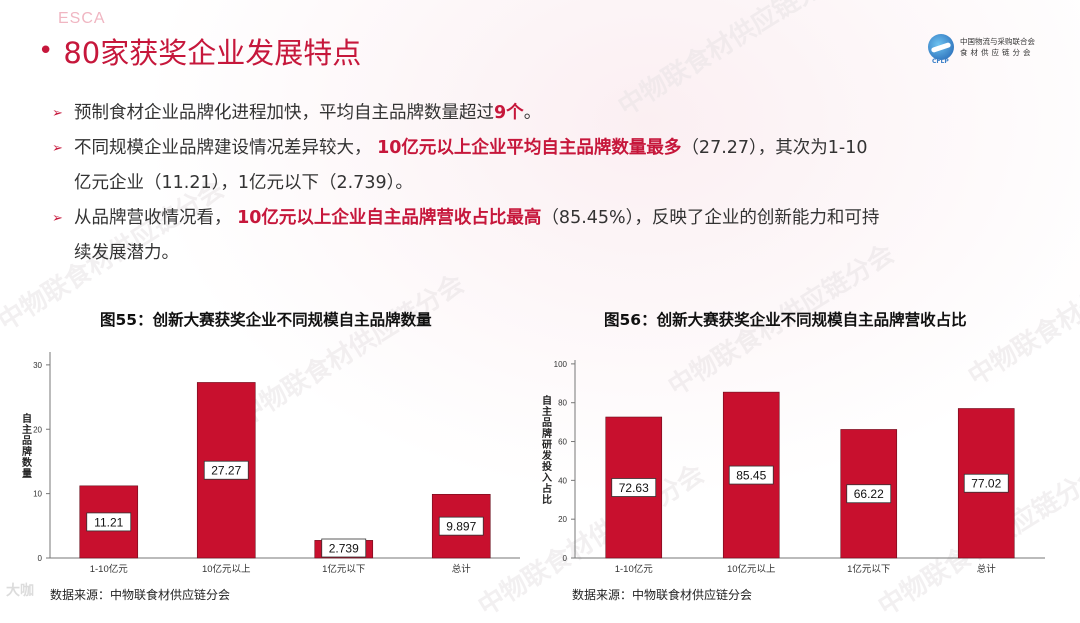 The image size is (1080, 623). I want to click on chart-title: 图55：创新大赛获奖企业不同规模自主品牌数量, so click(266, 320).